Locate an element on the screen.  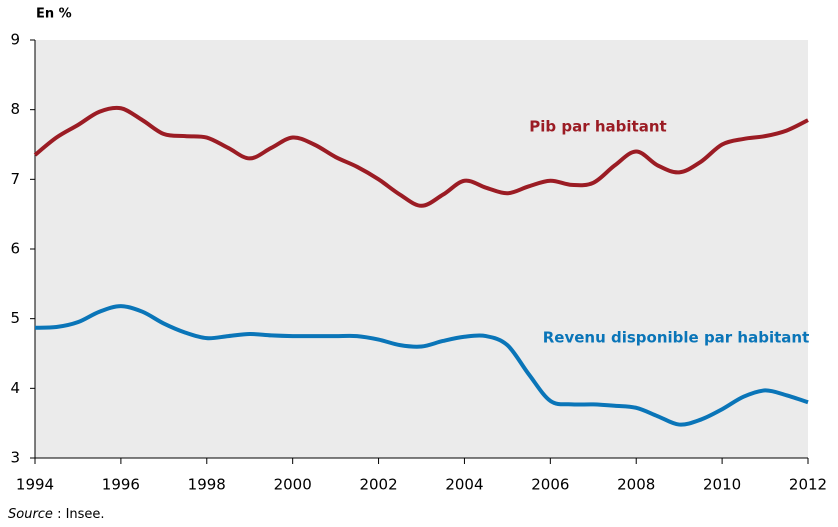
series-label: Revenu disponible par habitant is located at coordinates (676, 338).